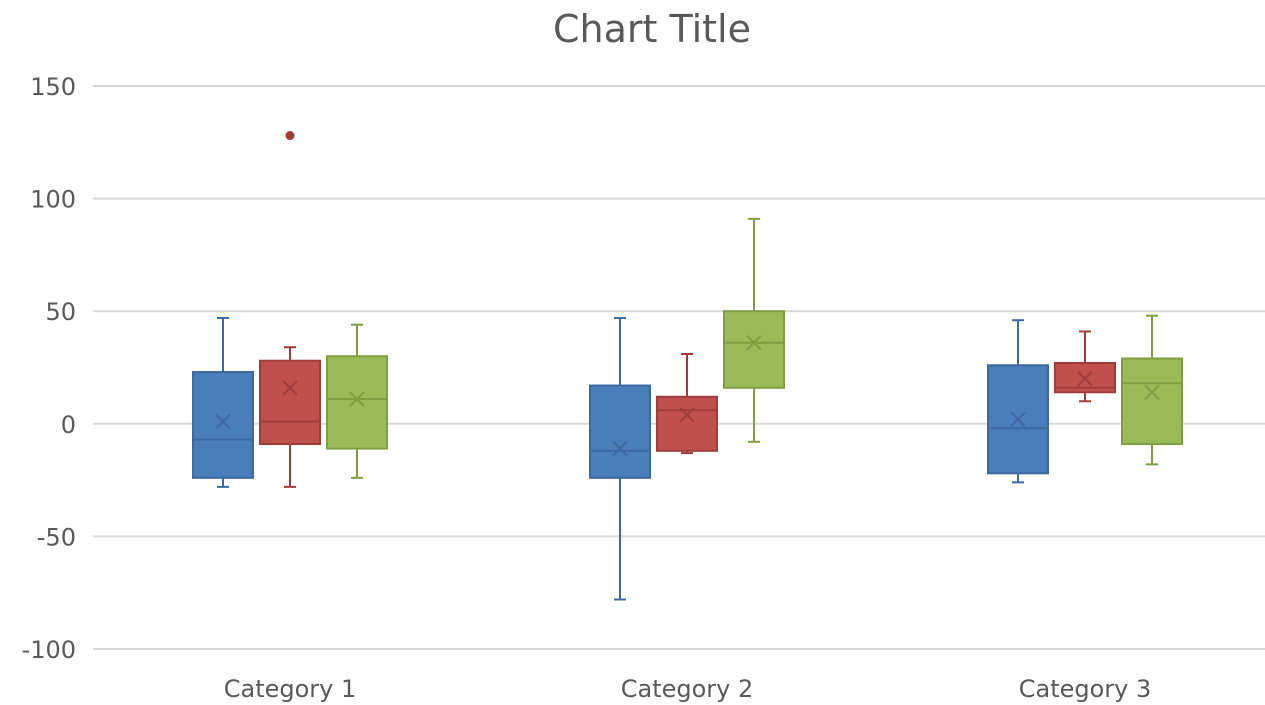 The height and width of the screenshot is (705, 1265). Describe the element at coordinates (49, 368) in the screenshot. I see `y-axis-tick-labels: 150 100 50 0 -50 -100` at that location.